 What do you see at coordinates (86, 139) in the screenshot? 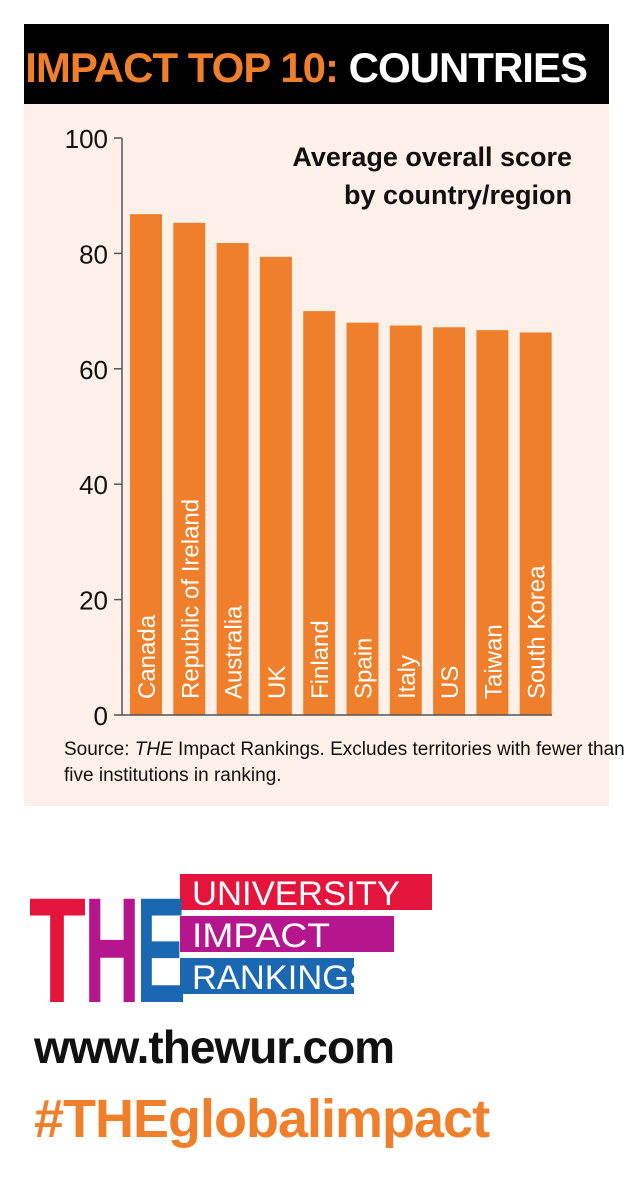
I see `y-tick-label: 100` at bounding box center [86, 139].